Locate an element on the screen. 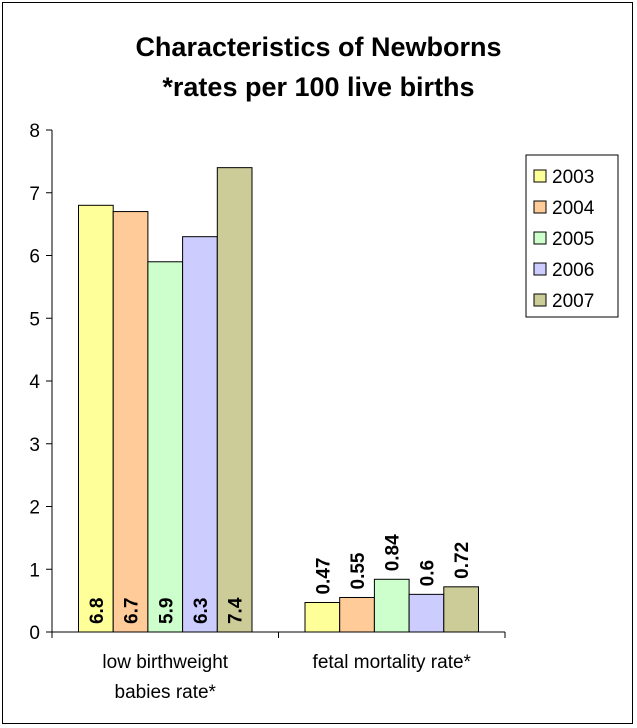 The height and width of the screenshot is (728, 637). data-label: 0.84 is located at coordinates (393, 552).